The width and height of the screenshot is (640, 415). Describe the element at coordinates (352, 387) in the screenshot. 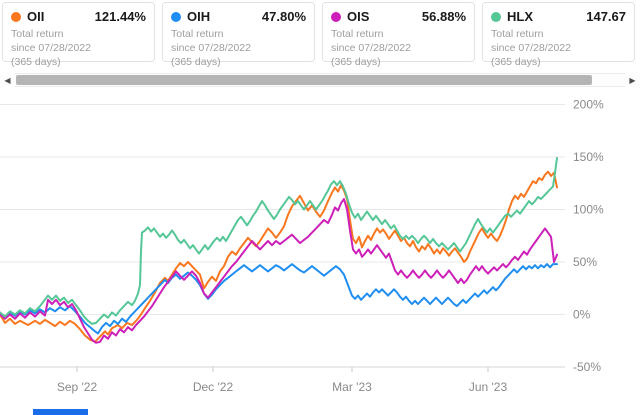

I see `x-axis-tick-label: Mar '23` at that location.